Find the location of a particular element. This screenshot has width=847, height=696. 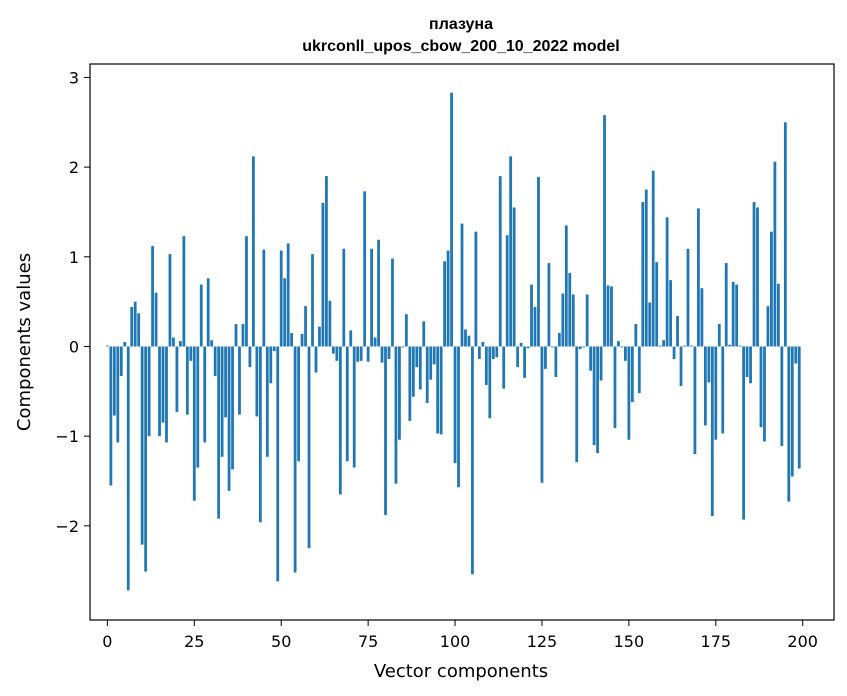

x-axis-label: Vector components is located at coordinates (461, 671).